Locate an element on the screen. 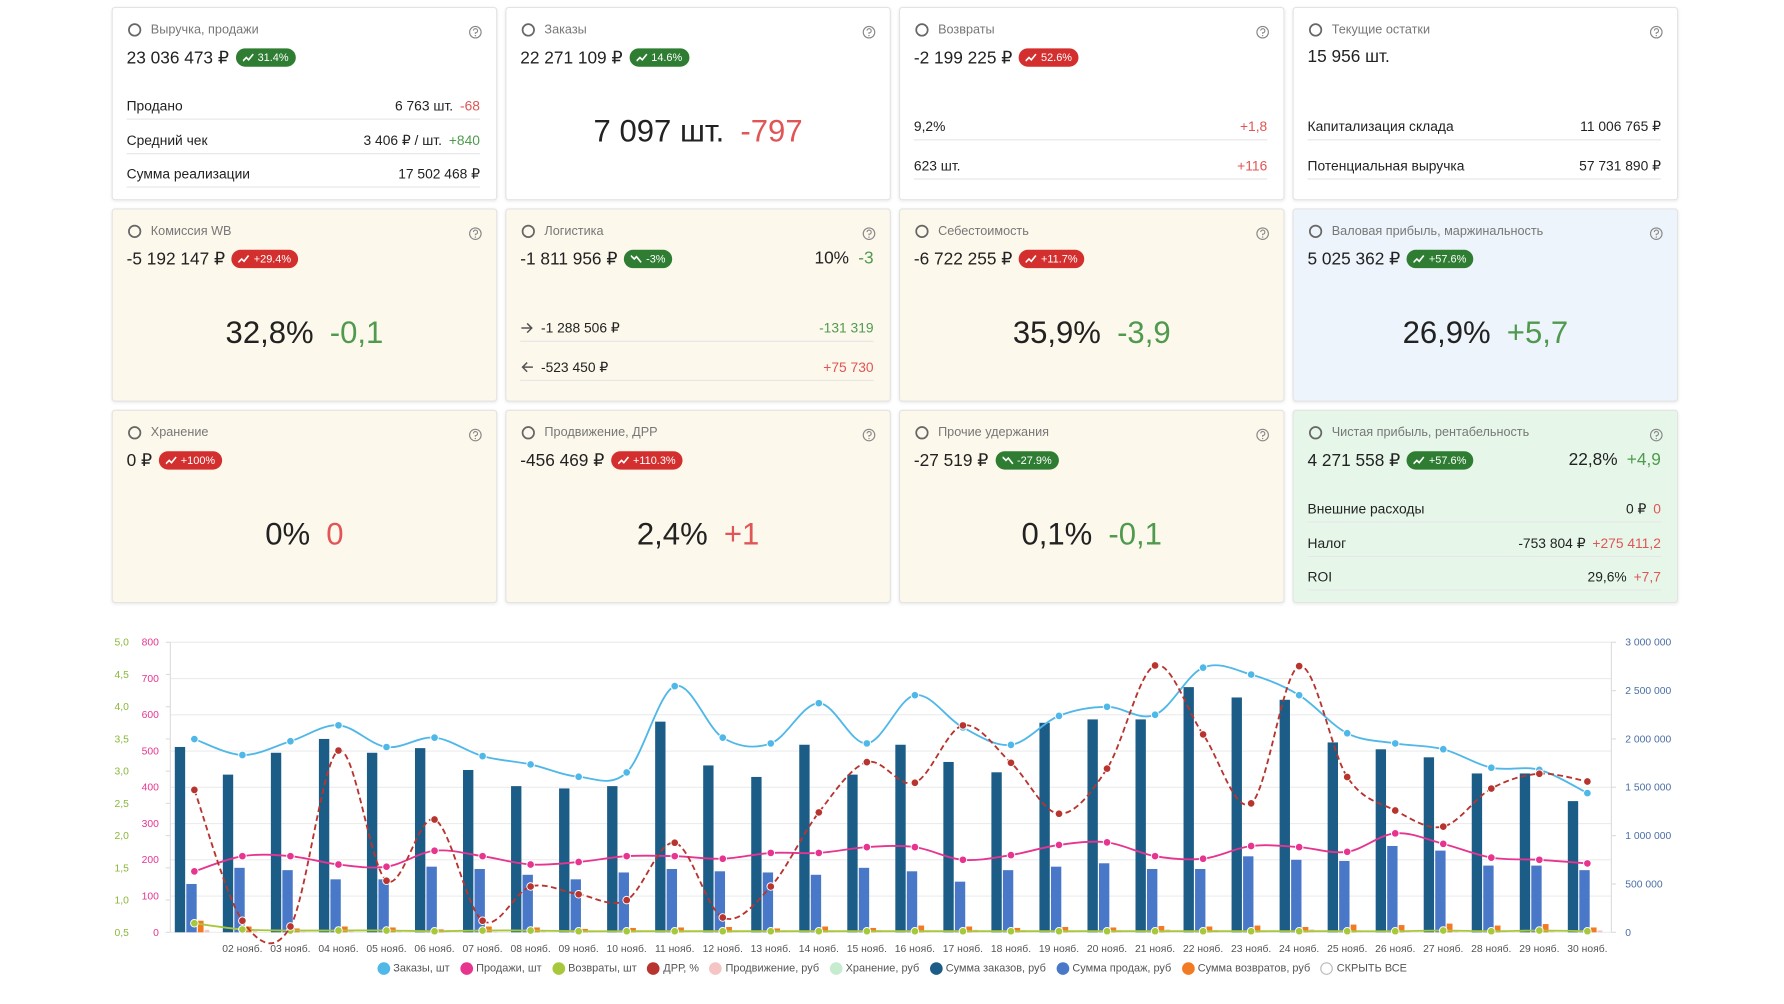  row-label-wrap: -523 450 ₽ is located at coordinates (668, 367).